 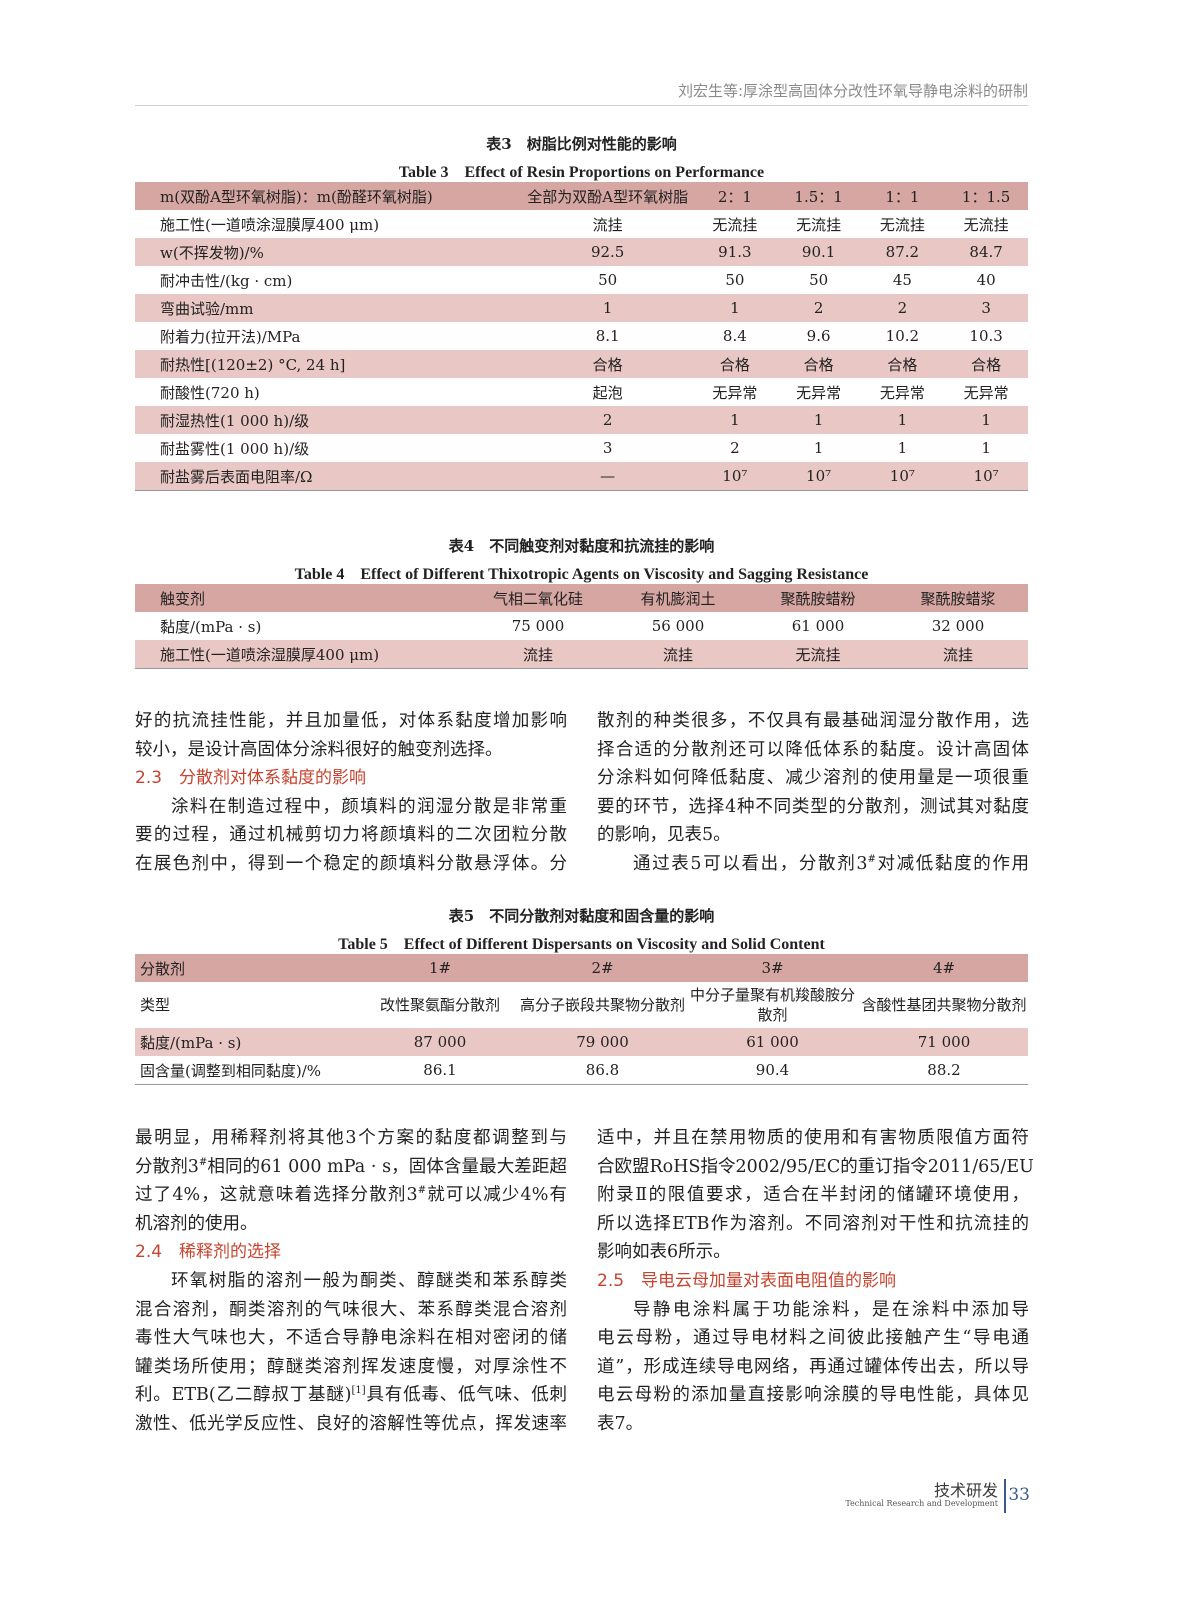 I want to click on table-cell: 3#, so click(x=772, y=968).